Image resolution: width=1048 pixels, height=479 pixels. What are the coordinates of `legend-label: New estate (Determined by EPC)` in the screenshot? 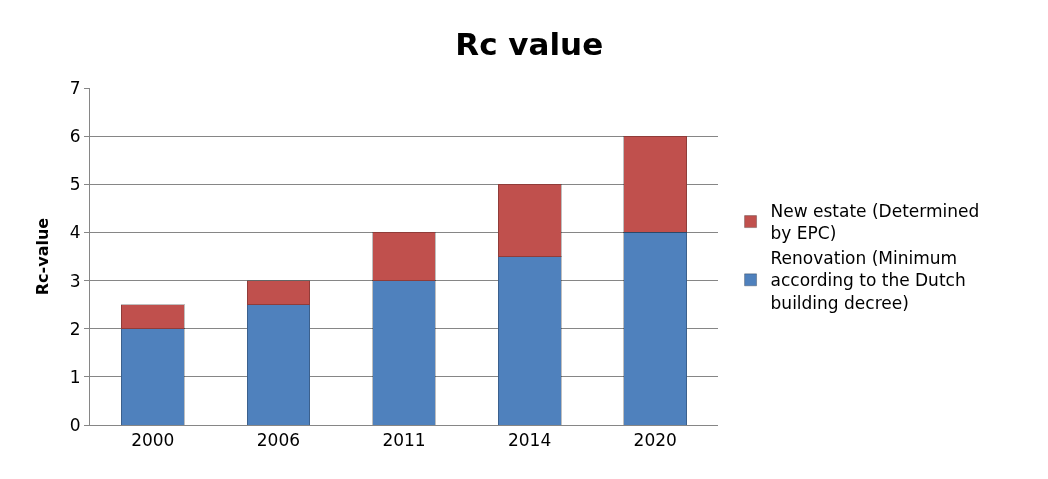 It's located at (875, 222).